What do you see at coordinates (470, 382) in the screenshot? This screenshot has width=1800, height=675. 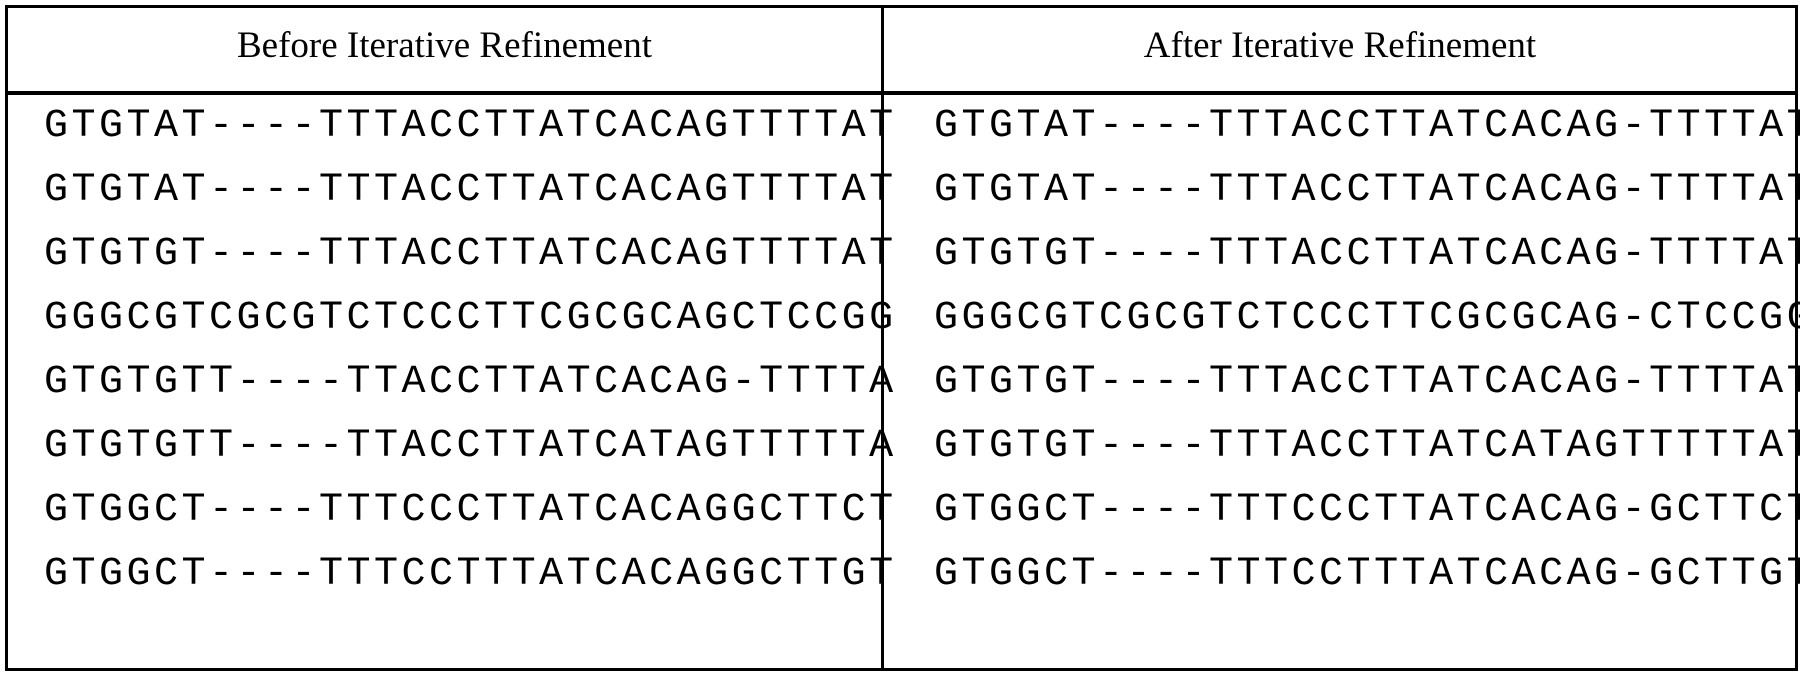 I see `sequence-row: GTGTGTT----TTACCTTATCACAG-TTTTA` at bounding box center [470, 382].